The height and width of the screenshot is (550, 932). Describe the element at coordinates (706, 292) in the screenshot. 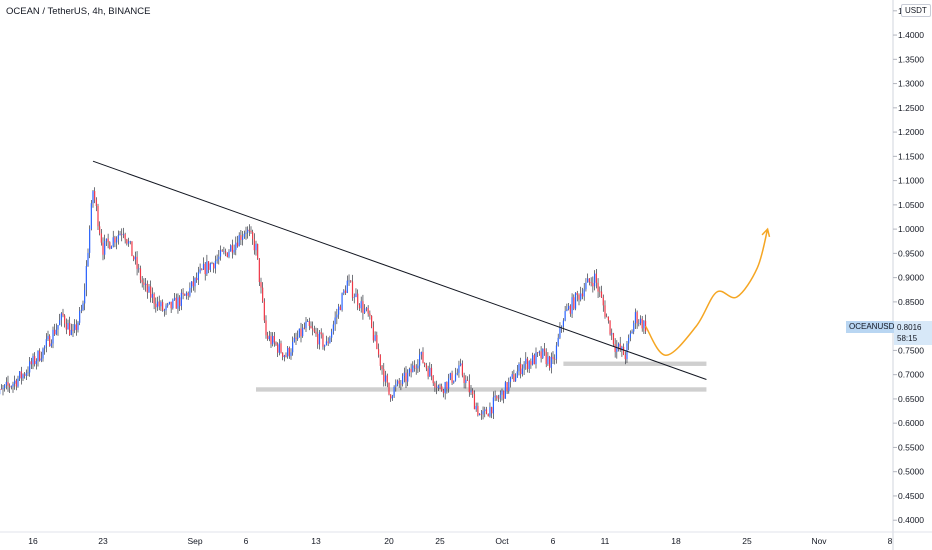

I see `projection-path` at that location.